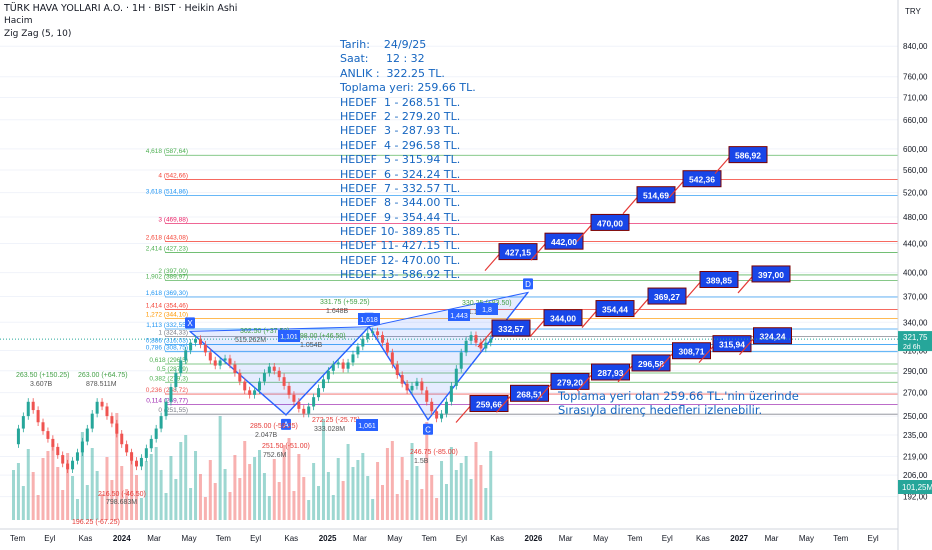 This screenshot has width=932, height=550. I want to click on y-axis-panel, so click(915, 275).